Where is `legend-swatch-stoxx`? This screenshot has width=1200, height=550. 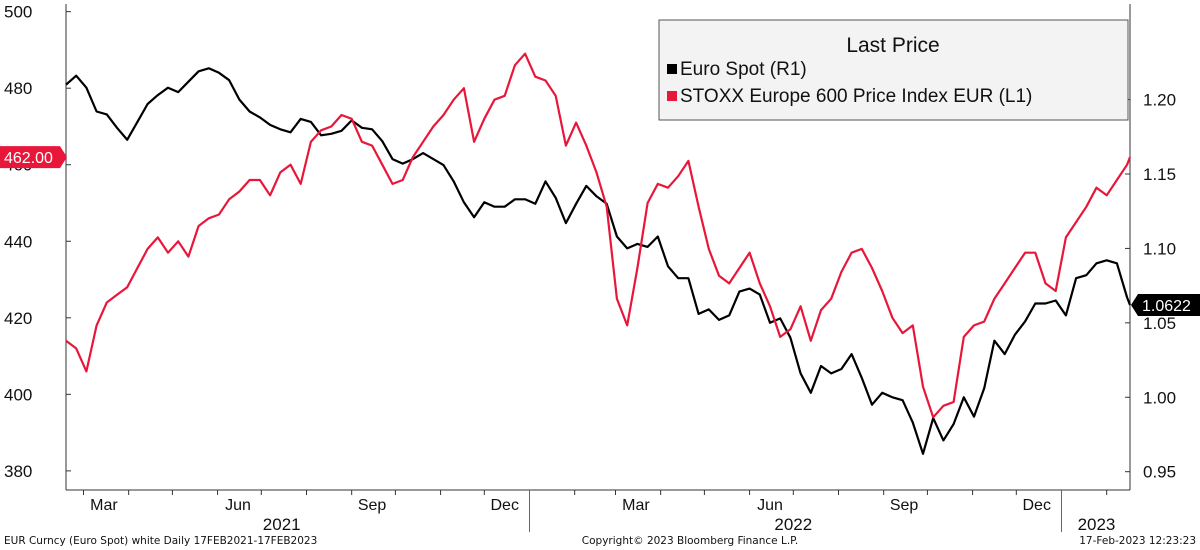
legend-swatch-stoxx is located at coordinates (672, 96).